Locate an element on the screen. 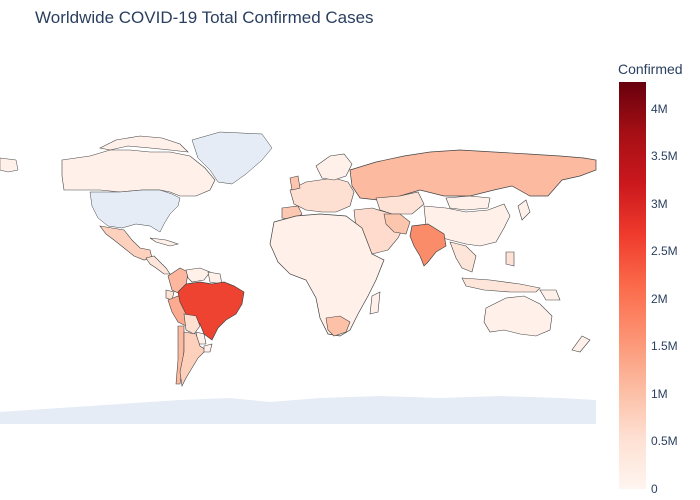  country-mexico is located at coordinates (126, 243).